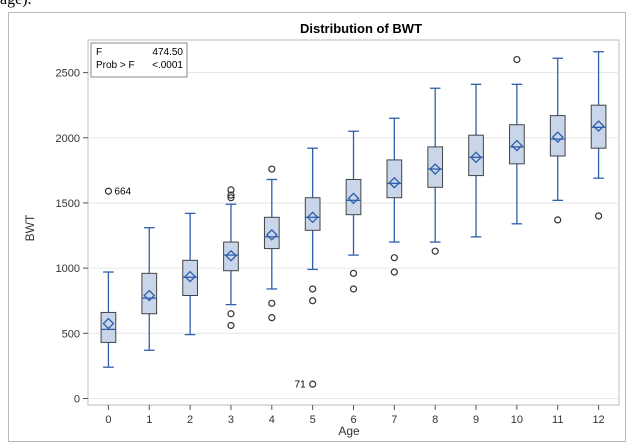 This screenshot has width=631, height=444. What do you see at coordinates (68, 269) in the screenshot?
I see `y-tick-label: 1000` at bounding box center [68, 269].